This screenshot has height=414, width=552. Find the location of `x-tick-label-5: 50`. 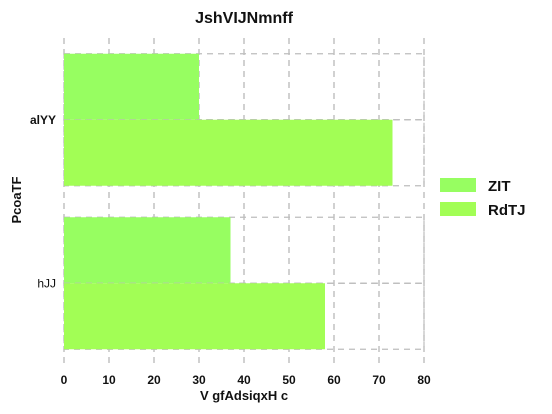

x-tick-label-5: 50 is located at coordinates (289, 380).